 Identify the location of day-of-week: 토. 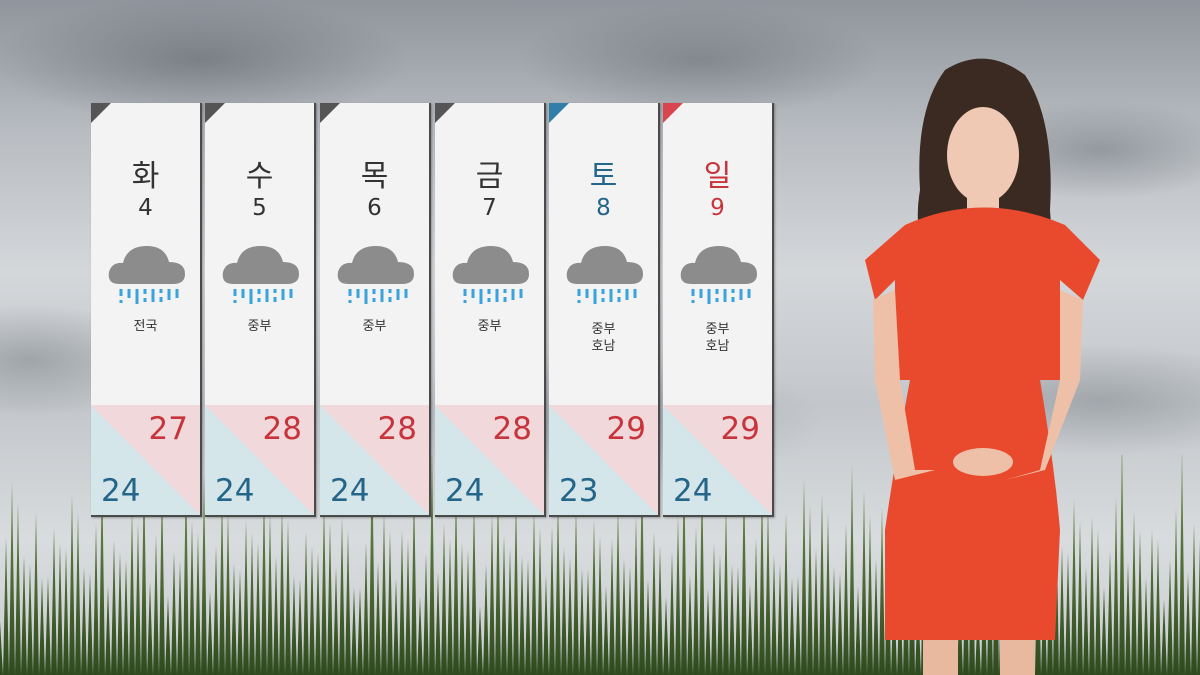
(603, 176).